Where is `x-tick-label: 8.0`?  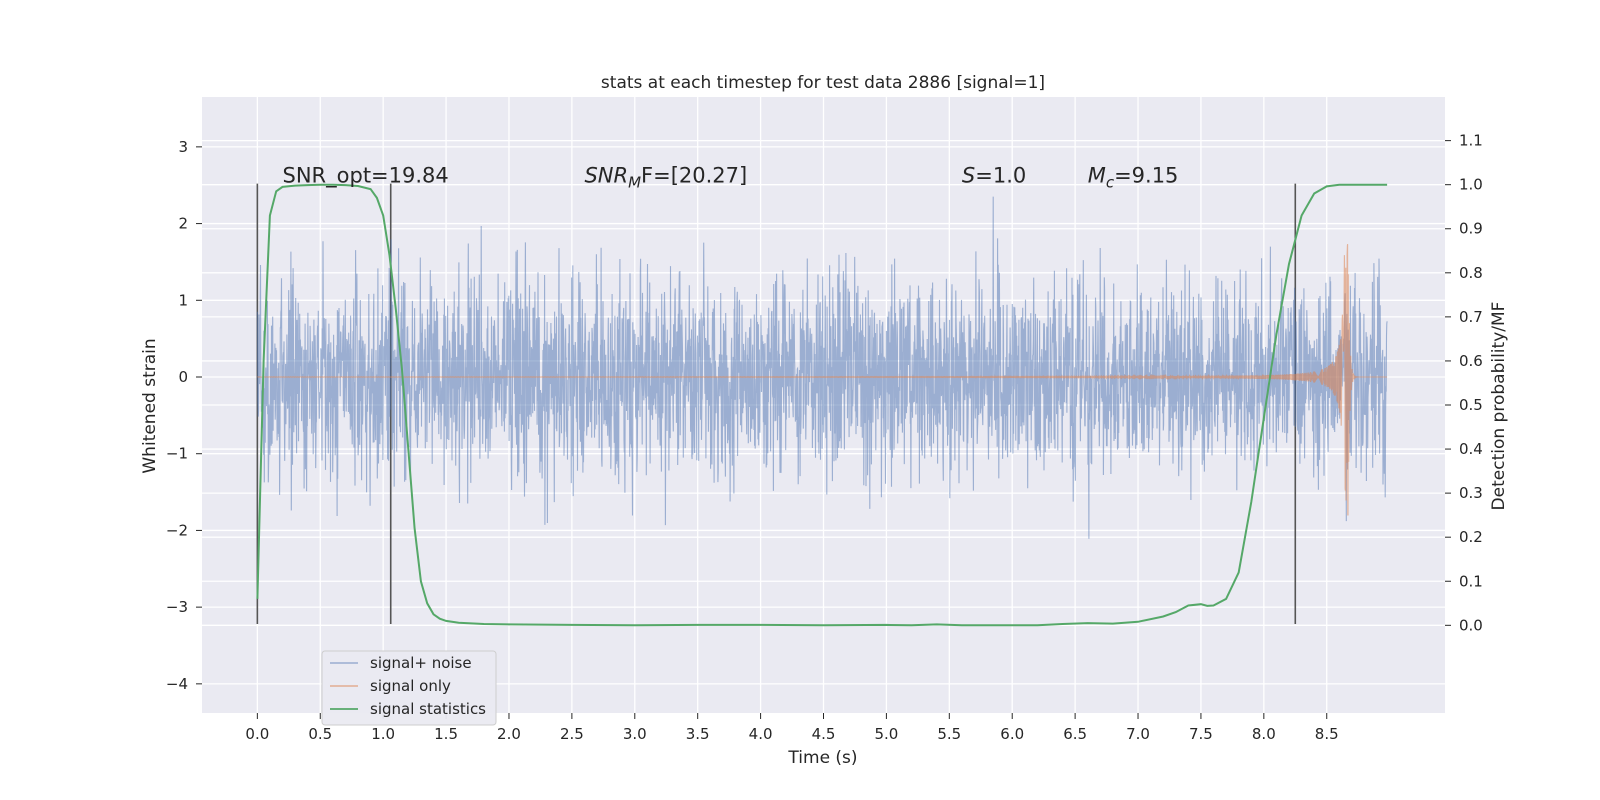
x-tick-label: 8.0 is located at coordinates (1264, 734).